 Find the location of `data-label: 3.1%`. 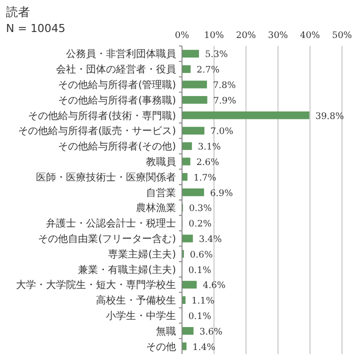

data-label: 3.1% is located at coordinates (210, 147).